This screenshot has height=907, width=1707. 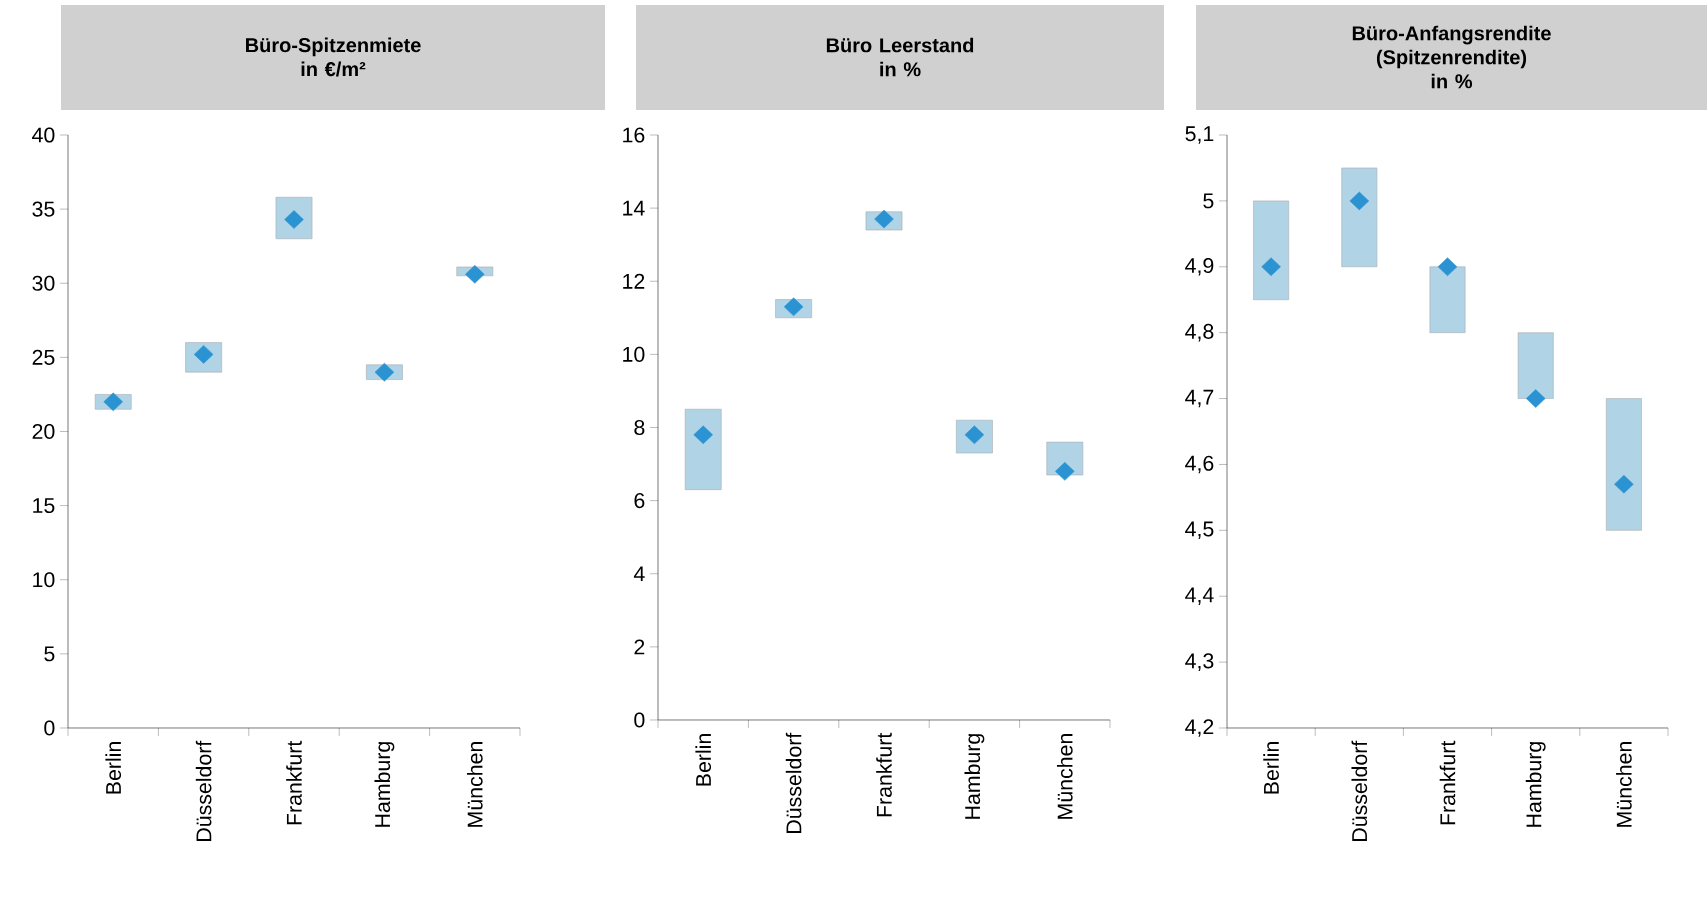 What do you see at coordinates (634, 281) in the screenshot?
I see `y-tick-label: 12` at bounding box center [634, 281].